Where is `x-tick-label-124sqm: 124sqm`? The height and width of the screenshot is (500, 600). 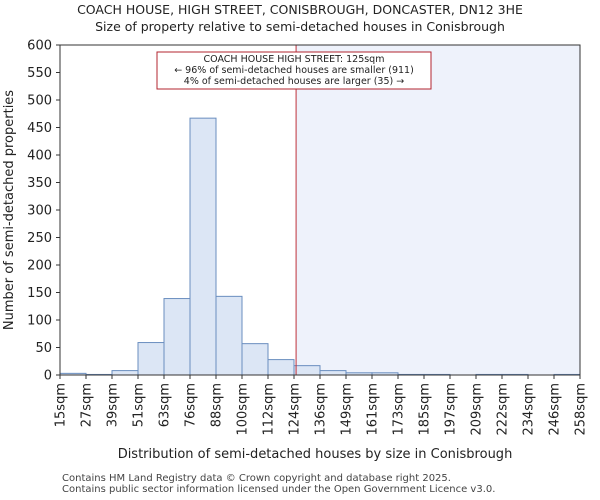
x-tick-label-124sqm: 124sqm is located at coordinates (295, 409).